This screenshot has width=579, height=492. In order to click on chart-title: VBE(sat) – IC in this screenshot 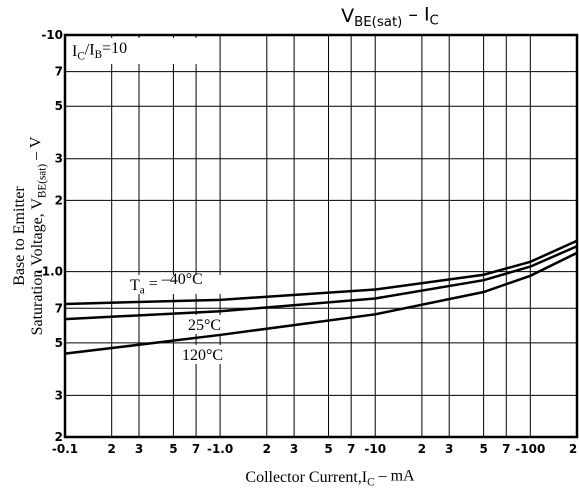, I will do `click(390, 16)`.